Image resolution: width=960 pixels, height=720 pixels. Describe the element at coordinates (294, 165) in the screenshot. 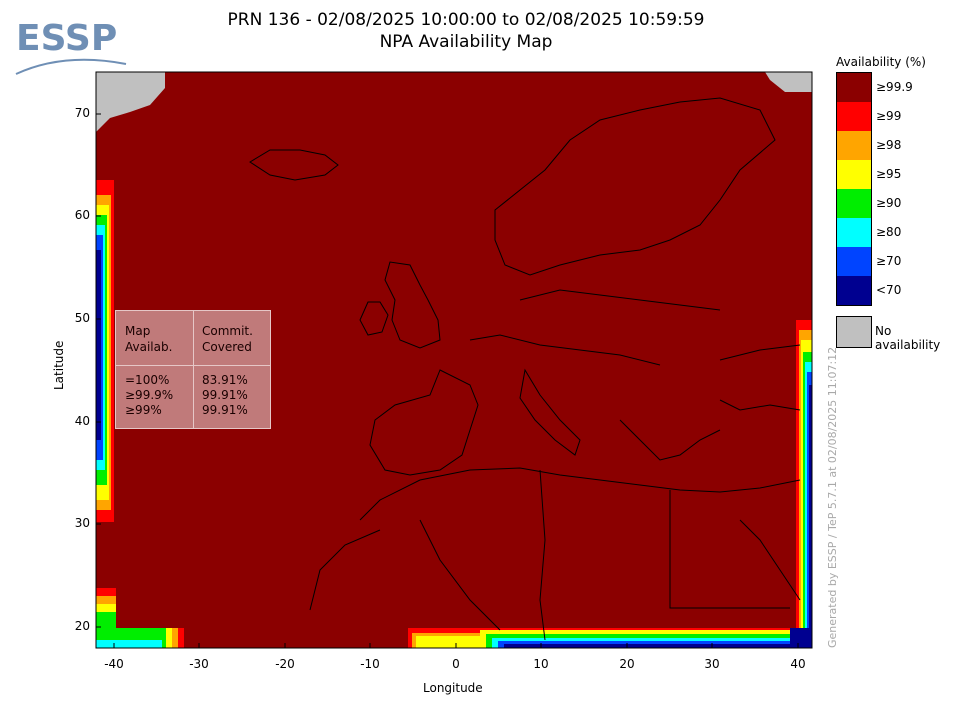

I see `iceland-outline` at that location.